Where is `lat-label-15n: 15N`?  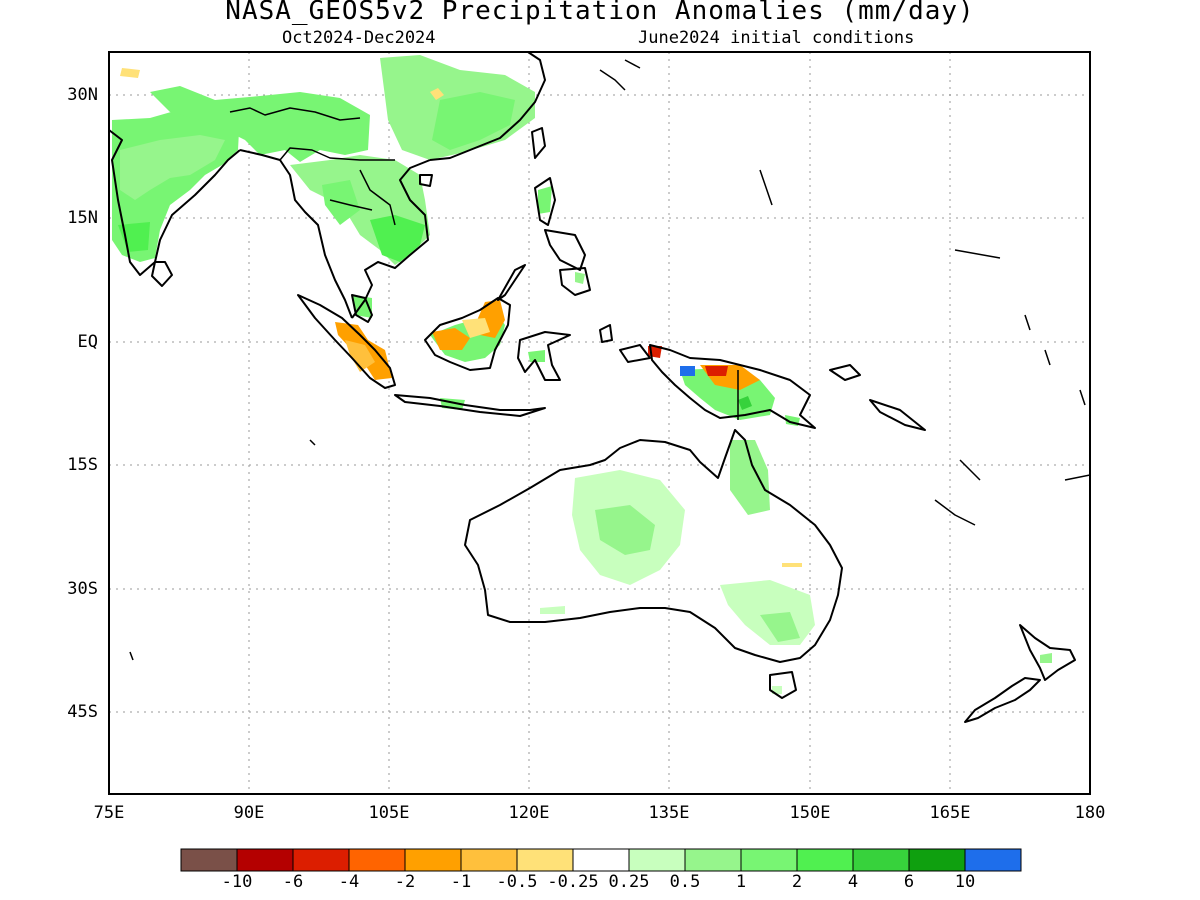
lat-label-15n: 15N is located at coordinates (82, 218).